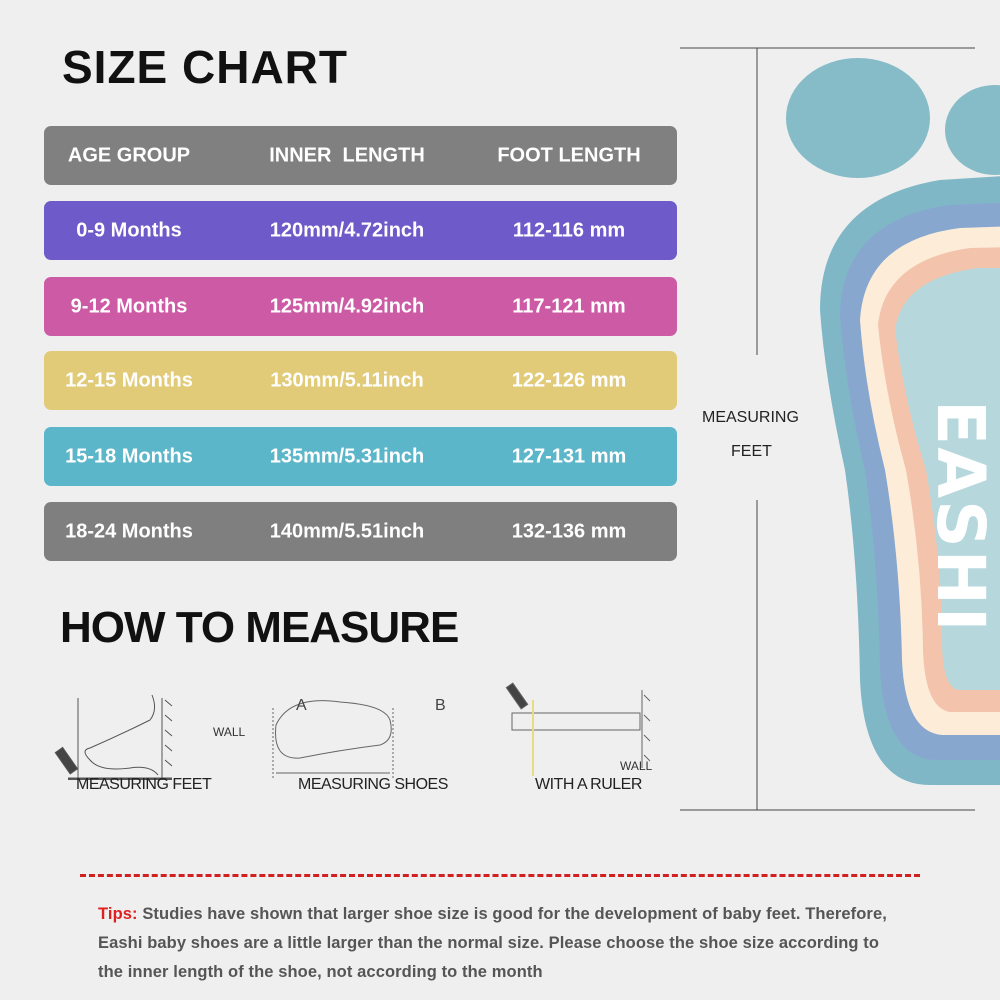  What do you see at coordinates (205, 67) in the screenshot?
I see `size-chart-title: SIZE CHART` at bounding box center [205, 67].